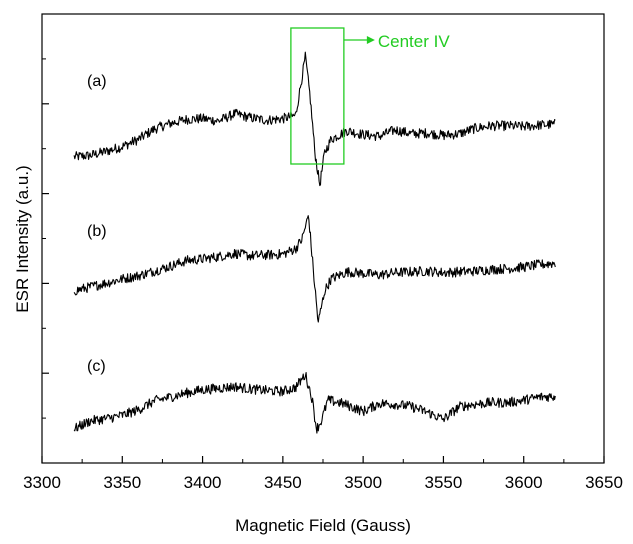 The image size is (633, 544). Describe the element at coordinates (323, 474) in the screenshot. I see `x-axis-ticks: 3300 3350 3400 3450 3500 3550 3600 3650` at that location.